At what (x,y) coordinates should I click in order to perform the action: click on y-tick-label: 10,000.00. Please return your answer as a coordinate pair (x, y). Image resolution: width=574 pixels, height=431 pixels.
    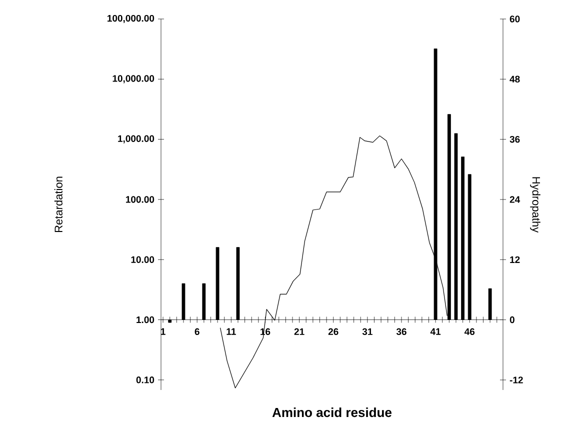
    Looking at the image, I should click on (133, 79).